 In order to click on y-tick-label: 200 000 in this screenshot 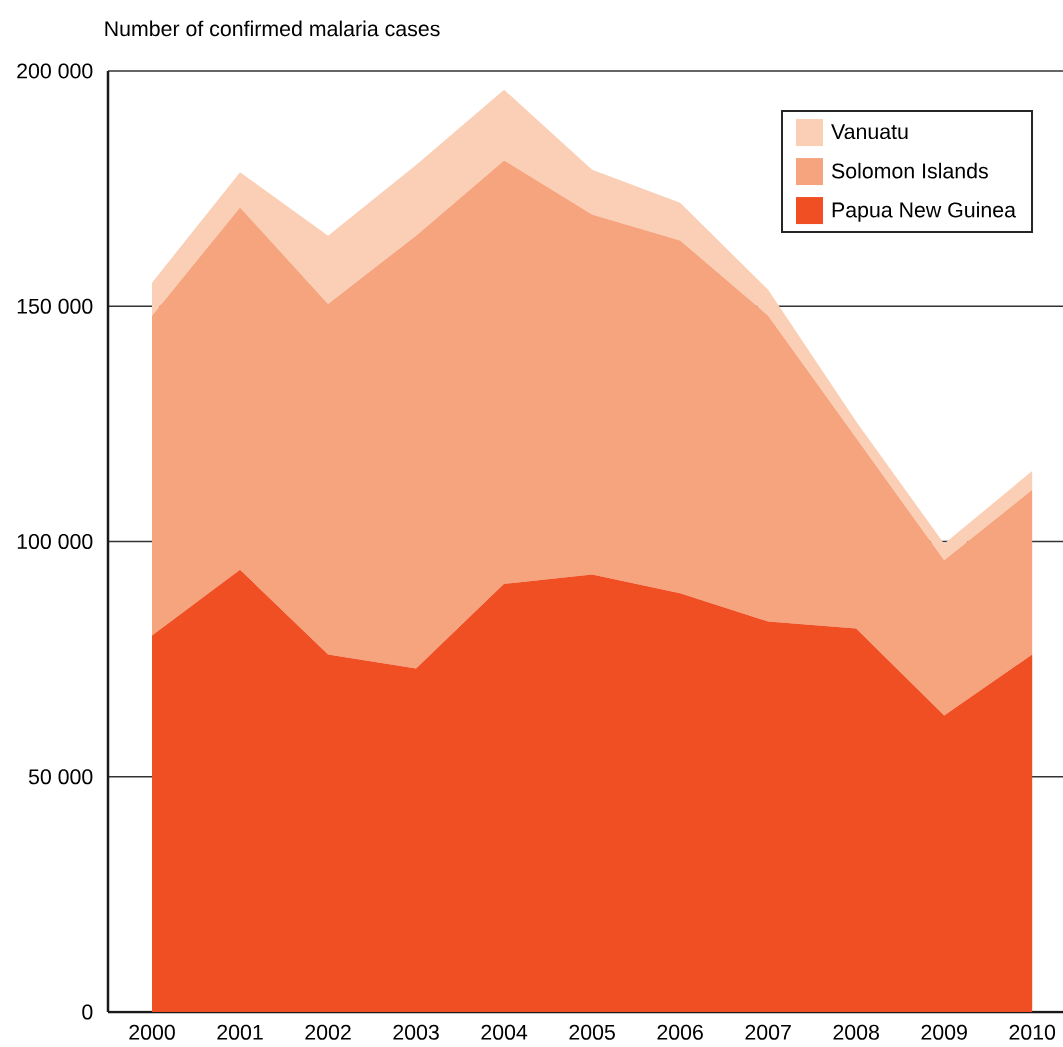, I will do `click(55, 71)`.